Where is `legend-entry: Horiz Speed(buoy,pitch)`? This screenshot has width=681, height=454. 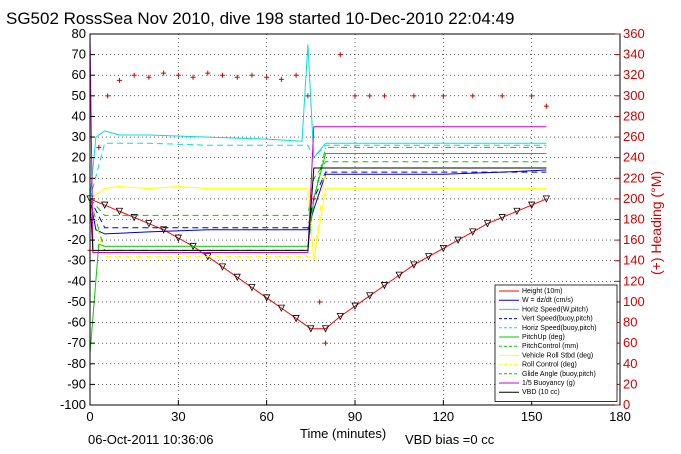 legend-entry: Horiz Speed(buoy,pitch) is located at coordinates (559, 328).